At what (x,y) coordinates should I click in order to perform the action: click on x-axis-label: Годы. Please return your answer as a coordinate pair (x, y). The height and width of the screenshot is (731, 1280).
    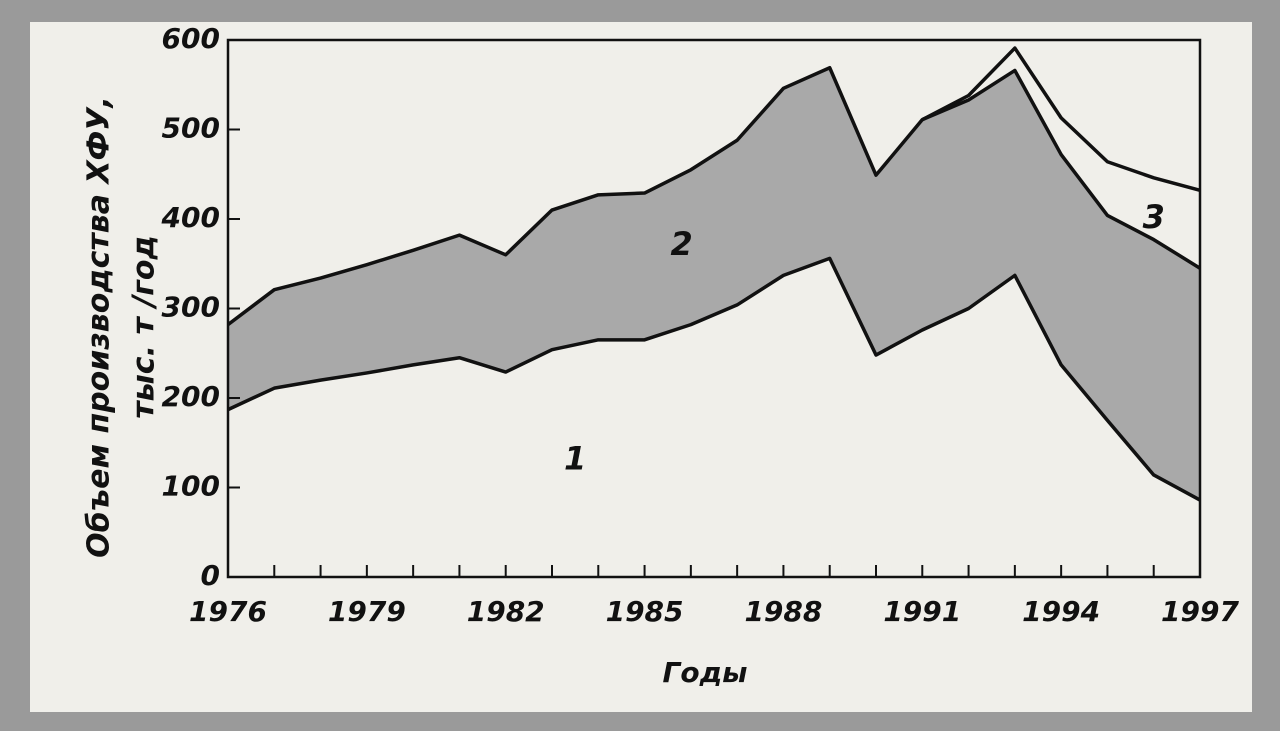
    Looking at the image, I should click on (704, 672).